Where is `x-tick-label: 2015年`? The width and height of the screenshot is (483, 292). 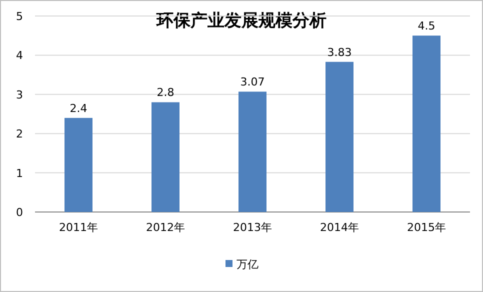 x-tick-label: 2015年 is located at coordinates (426, 227).